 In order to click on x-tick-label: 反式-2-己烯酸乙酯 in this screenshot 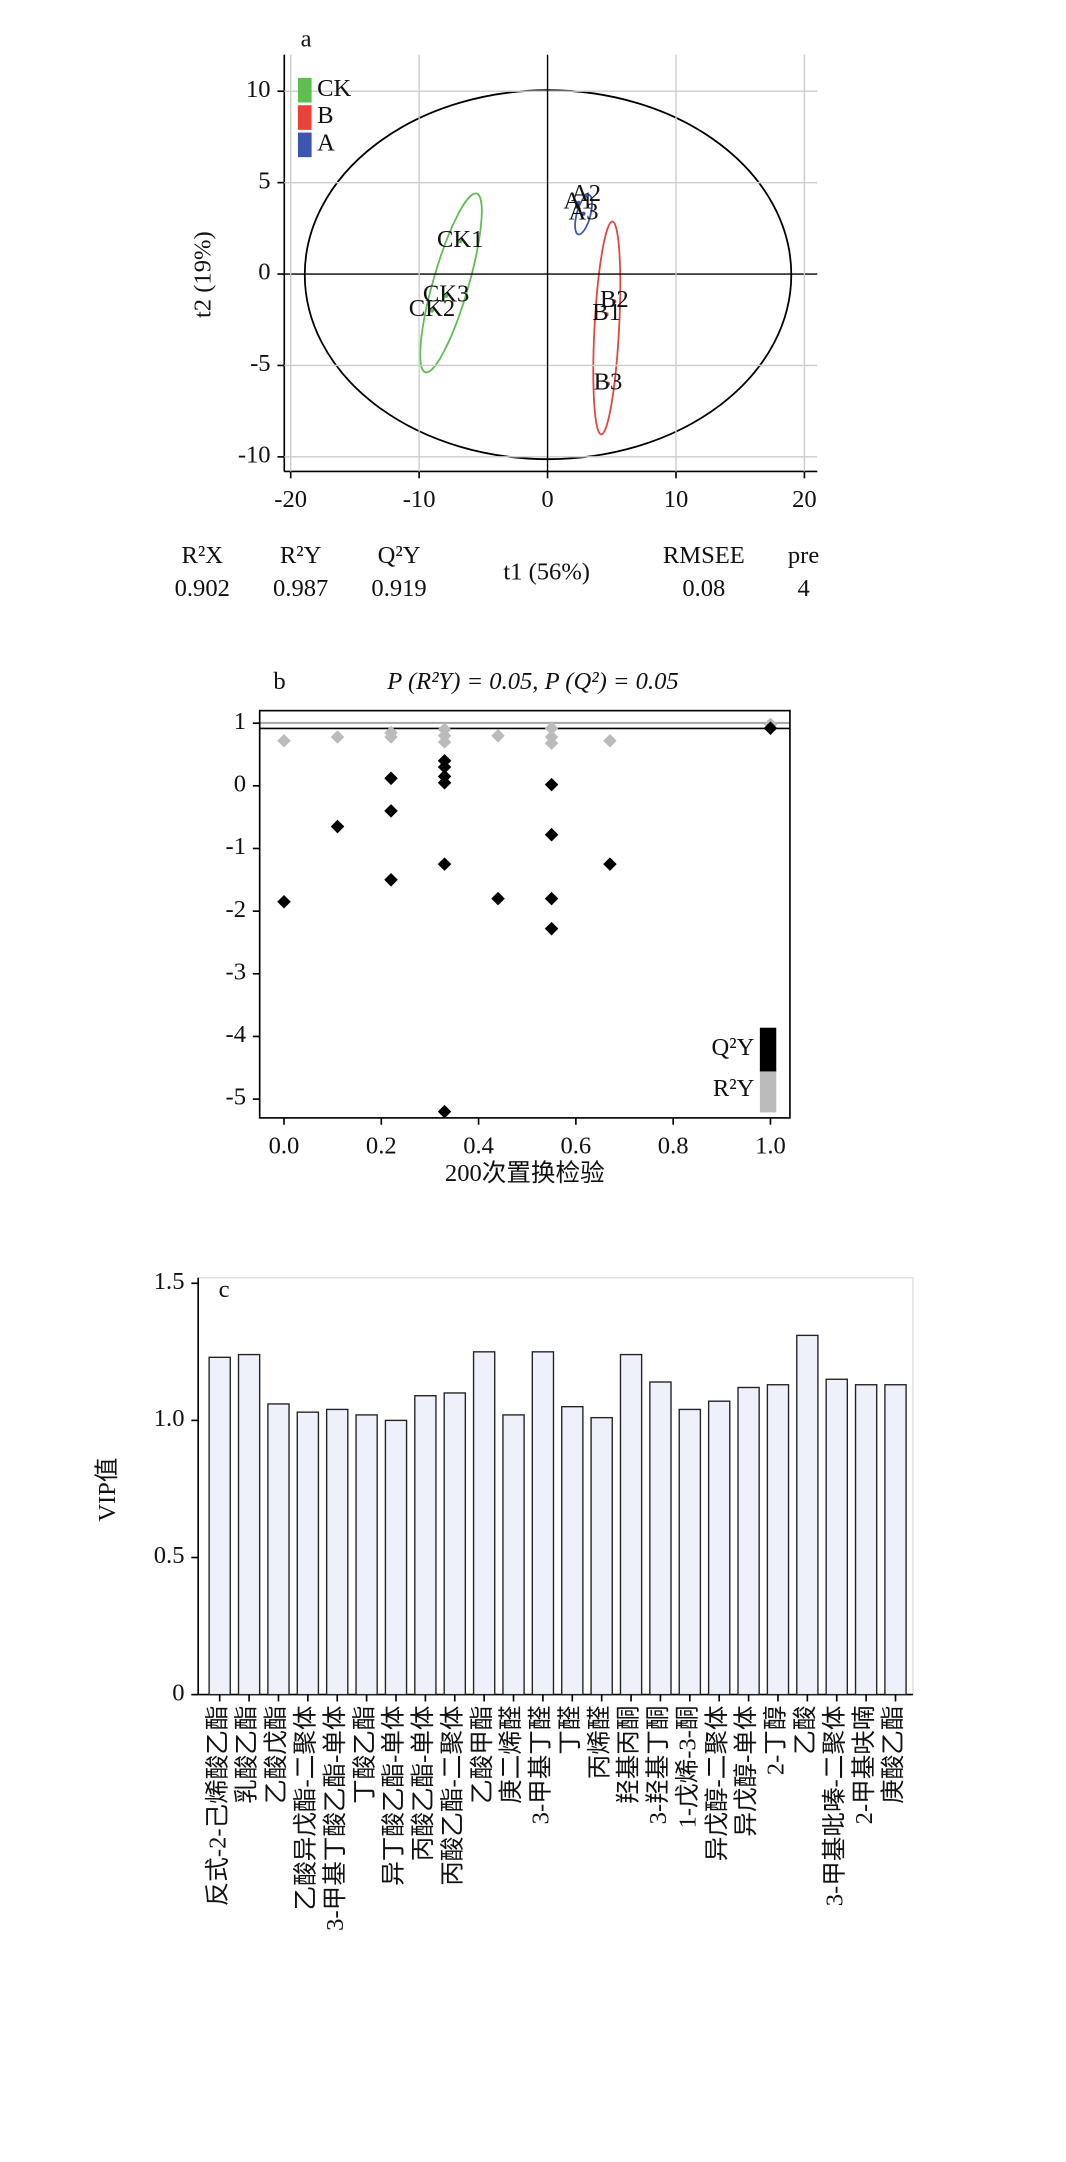, I will do `click(217, 1806)`.